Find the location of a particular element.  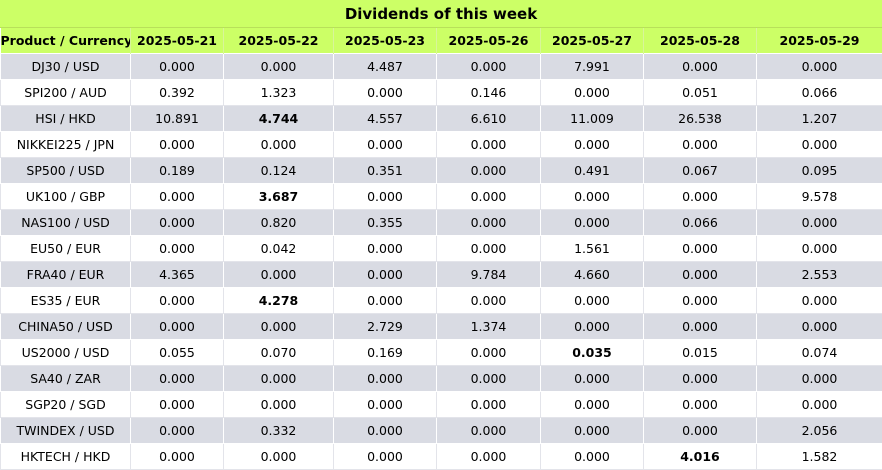

dividend-value-cell: 0.015 is located at coordinates (700, 352).